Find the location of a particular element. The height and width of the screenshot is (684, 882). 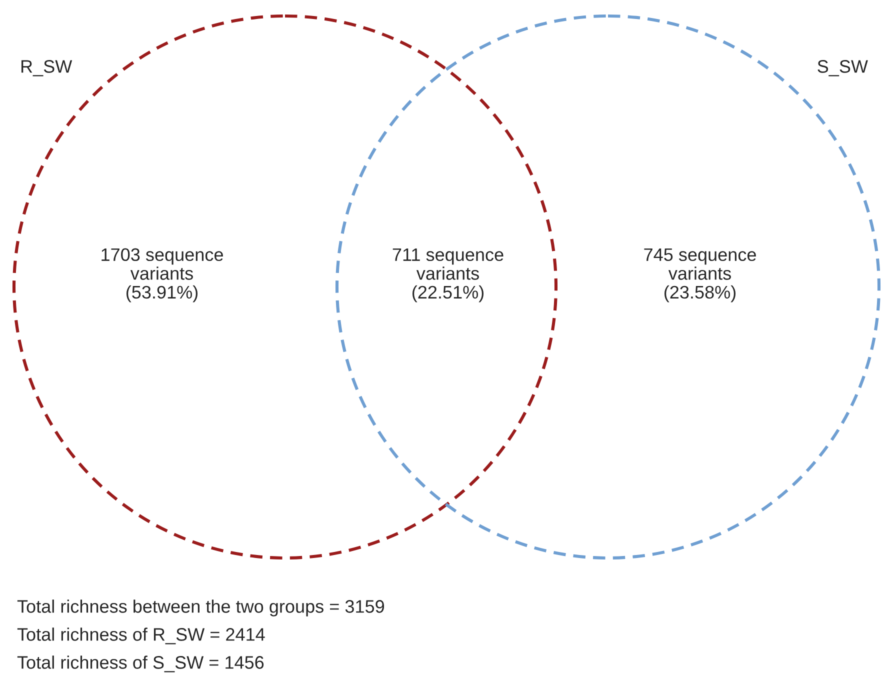

text: Total richness of S_SW = 1456 is located at coordinates (140, 664).